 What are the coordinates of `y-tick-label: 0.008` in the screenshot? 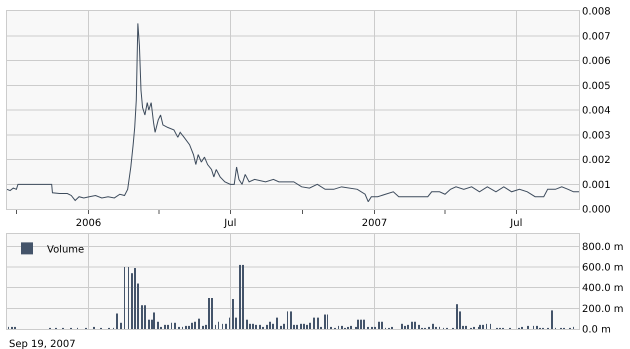 It's located at (596, 12).